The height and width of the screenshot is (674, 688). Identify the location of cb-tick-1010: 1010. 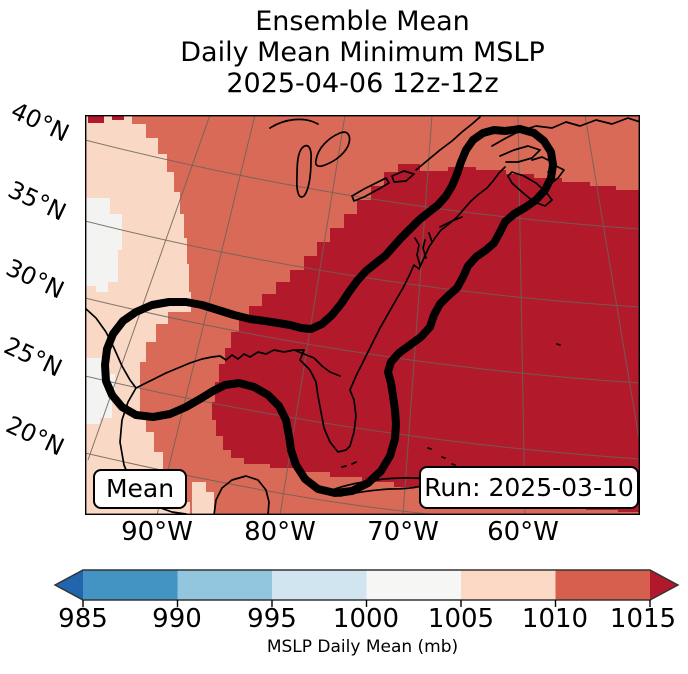
(555, 619).